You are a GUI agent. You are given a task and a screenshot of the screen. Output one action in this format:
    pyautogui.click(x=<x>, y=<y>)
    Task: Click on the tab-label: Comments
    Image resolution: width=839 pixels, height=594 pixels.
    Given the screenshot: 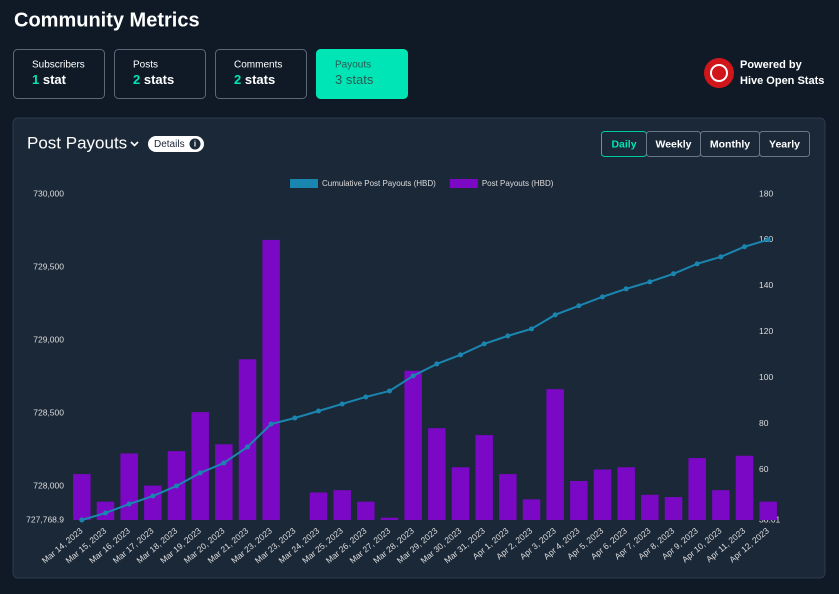 What is the action you would take?
    pyautogui.click(x=258, y=65)
    